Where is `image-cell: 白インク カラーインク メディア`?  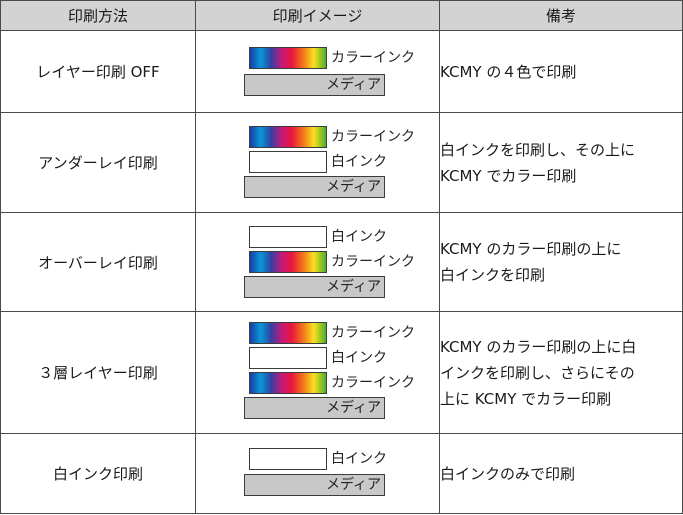 image-cell: 白インク カラーインク メディア is located at coordinates (317, 262).